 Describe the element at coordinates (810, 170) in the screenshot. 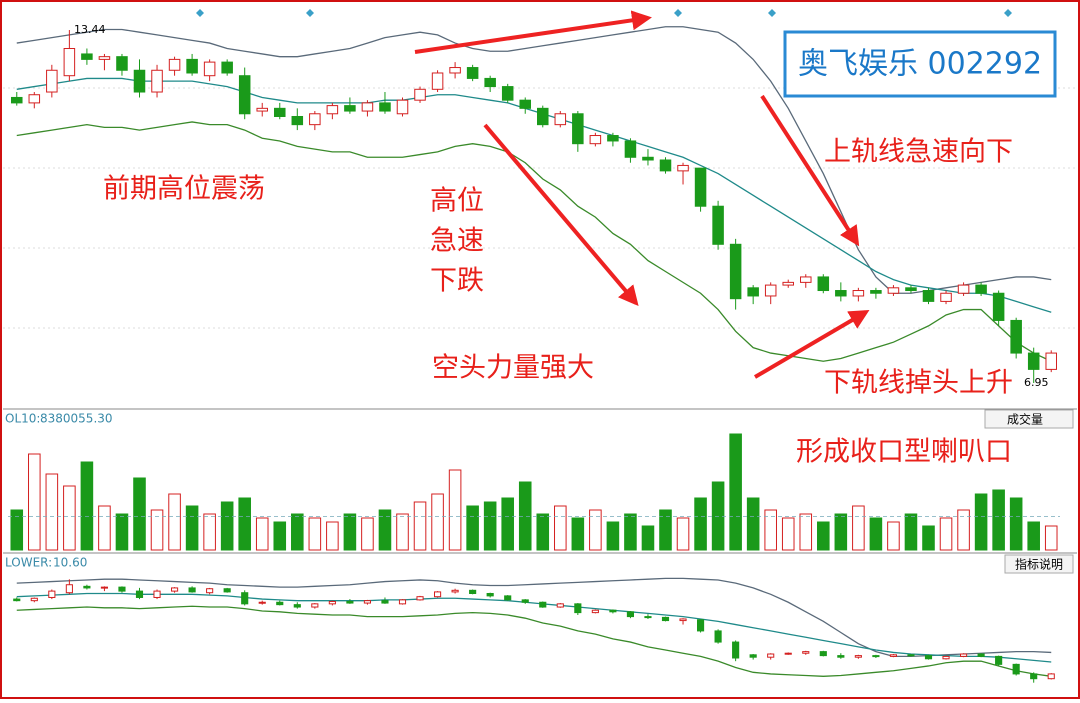

I see `arrow` at that location.